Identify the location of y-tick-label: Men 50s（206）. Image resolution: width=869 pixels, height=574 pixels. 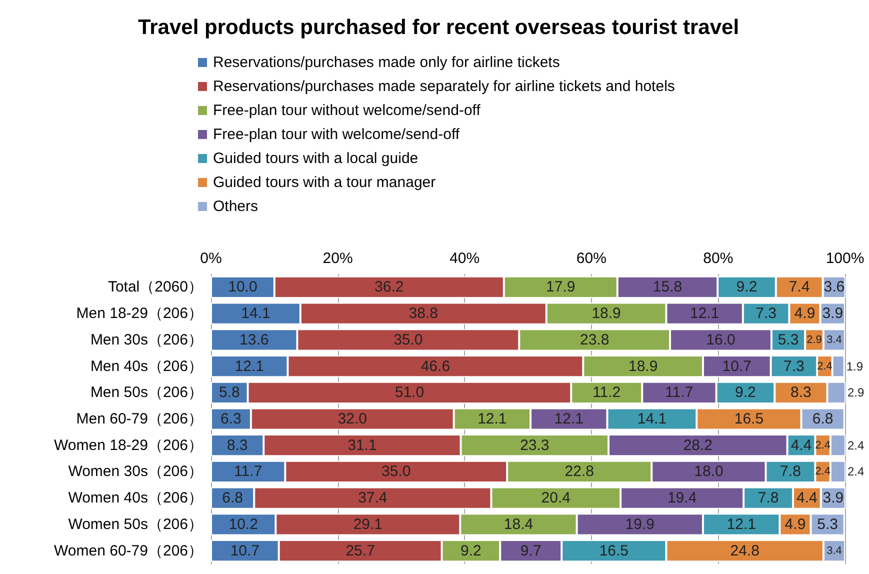
(146, 393).